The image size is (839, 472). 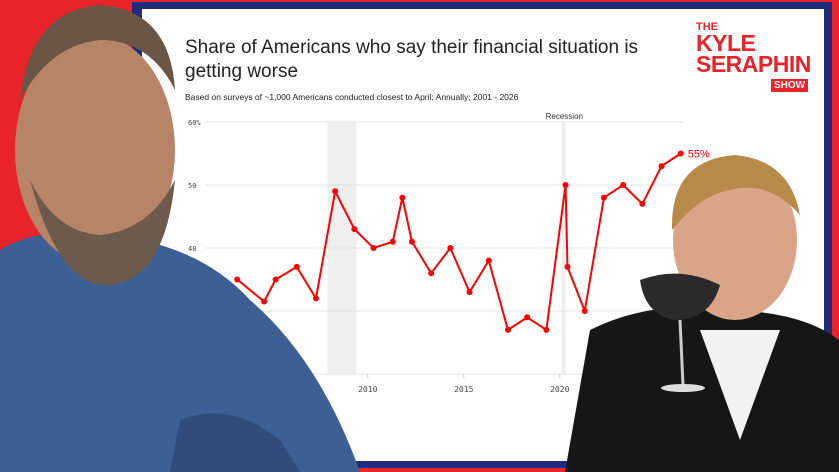 I want to click on x-tick-label: 2010, so click(x=367, y=389).